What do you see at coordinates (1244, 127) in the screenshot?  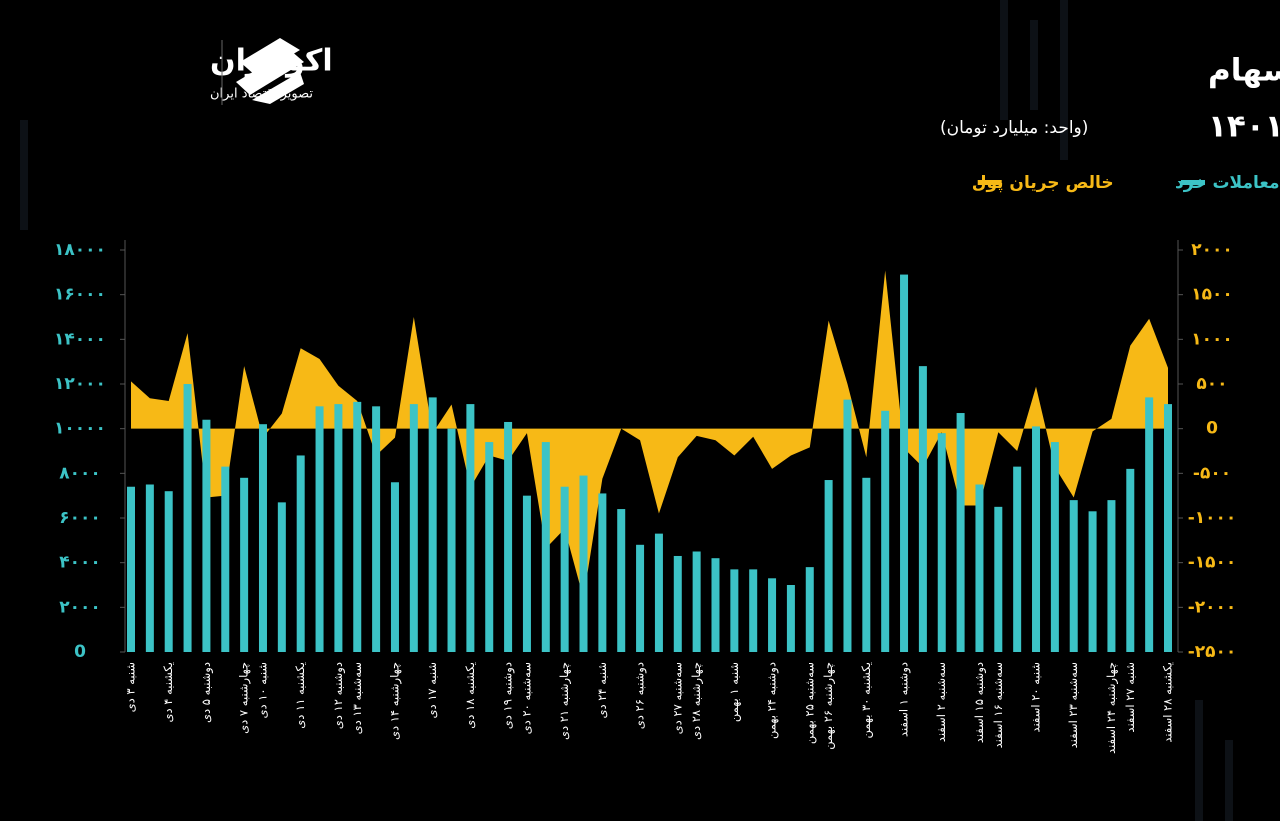 I see `chart-subtitle: در زمستان ۱۴۰۱` at bounding box center [1244, 127].